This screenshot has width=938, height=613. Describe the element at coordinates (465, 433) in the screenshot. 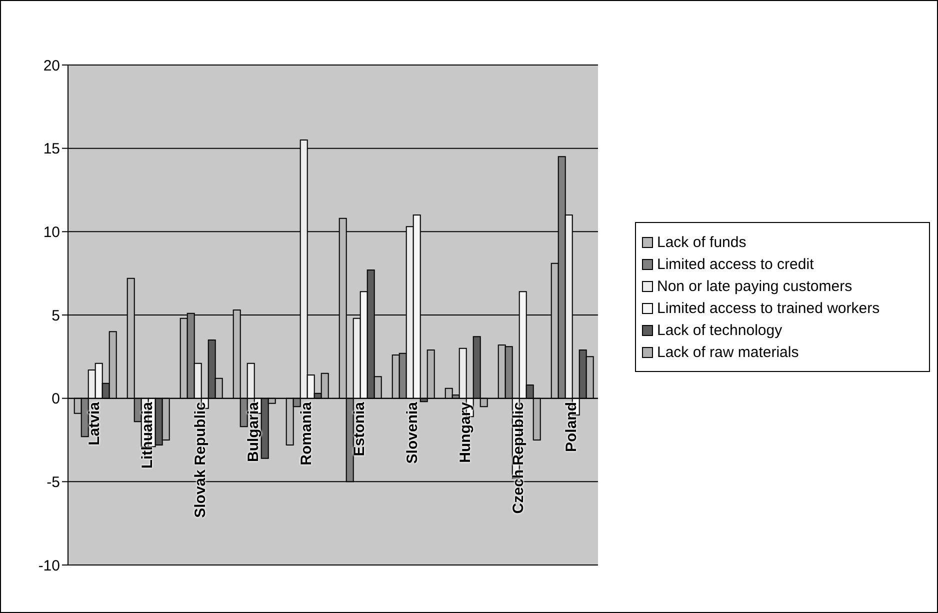

I see `x-tick-label: Hungary` at that location.